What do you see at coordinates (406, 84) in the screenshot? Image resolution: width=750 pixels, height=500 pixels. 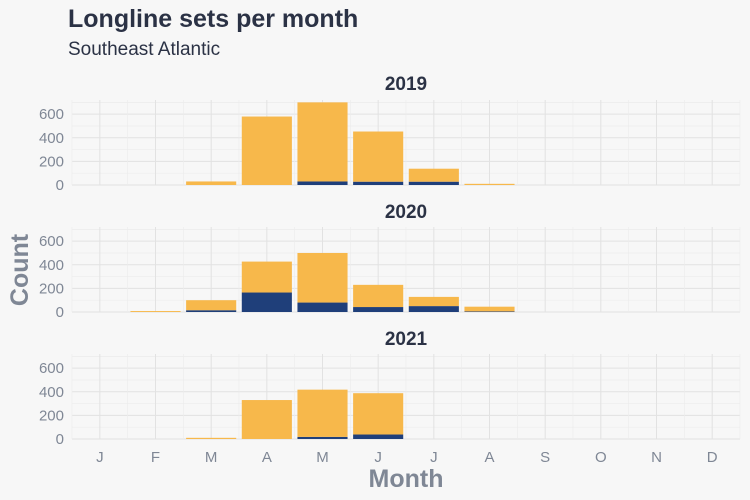 I see `facet-title: 2019` at bounding box center [406, 84].